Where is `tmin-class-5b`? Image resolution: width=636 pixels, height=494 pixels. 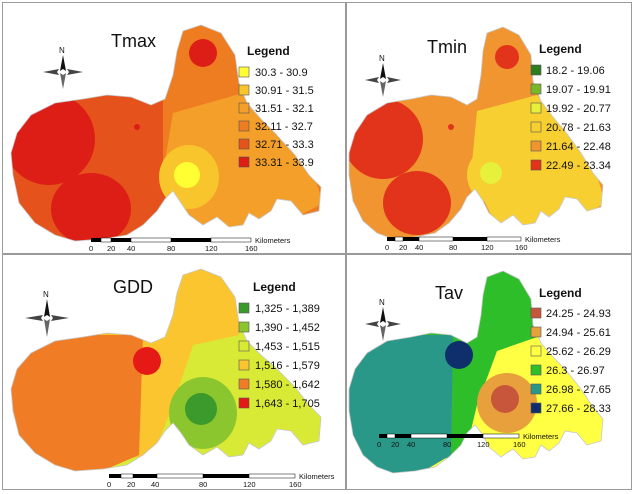 tmin-class-5b is located at coordinates (417, 203).